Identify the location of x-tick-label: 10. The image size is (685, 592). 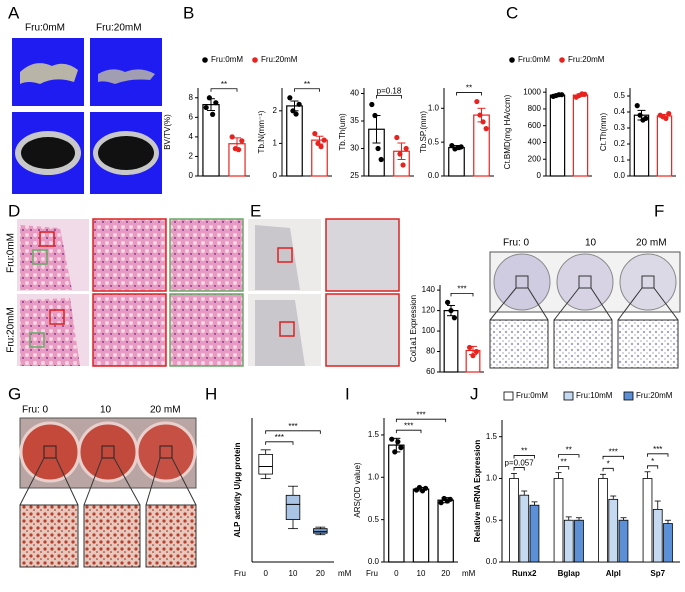
(293, 573).